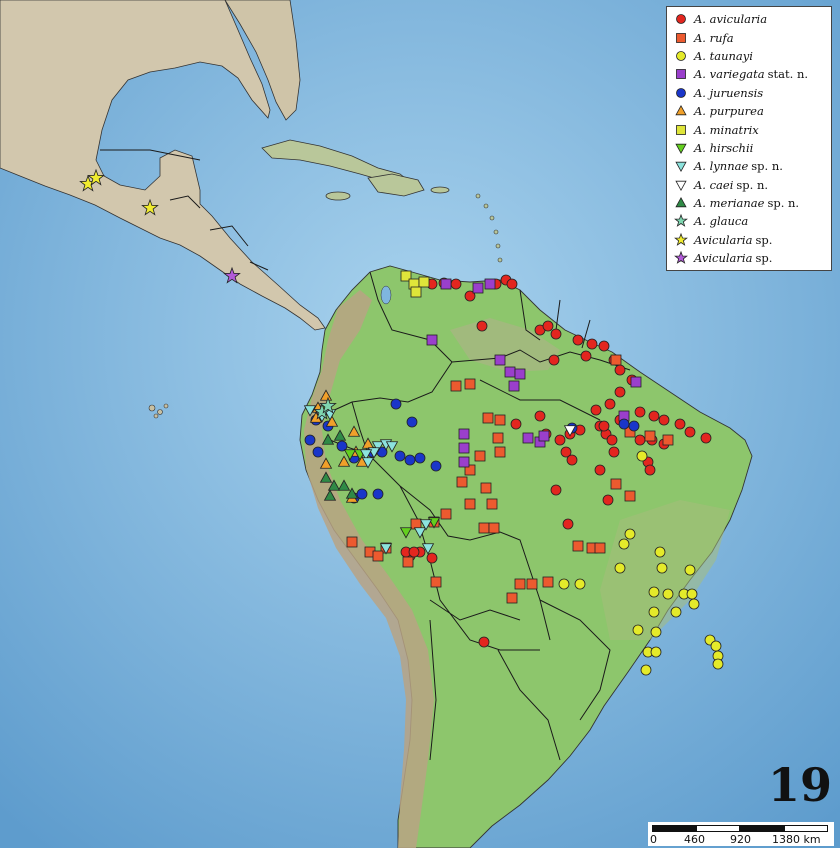  Describe the element at coordinates (694, 839) in the screenshot. I see `scale-label-1: 460` at that location.